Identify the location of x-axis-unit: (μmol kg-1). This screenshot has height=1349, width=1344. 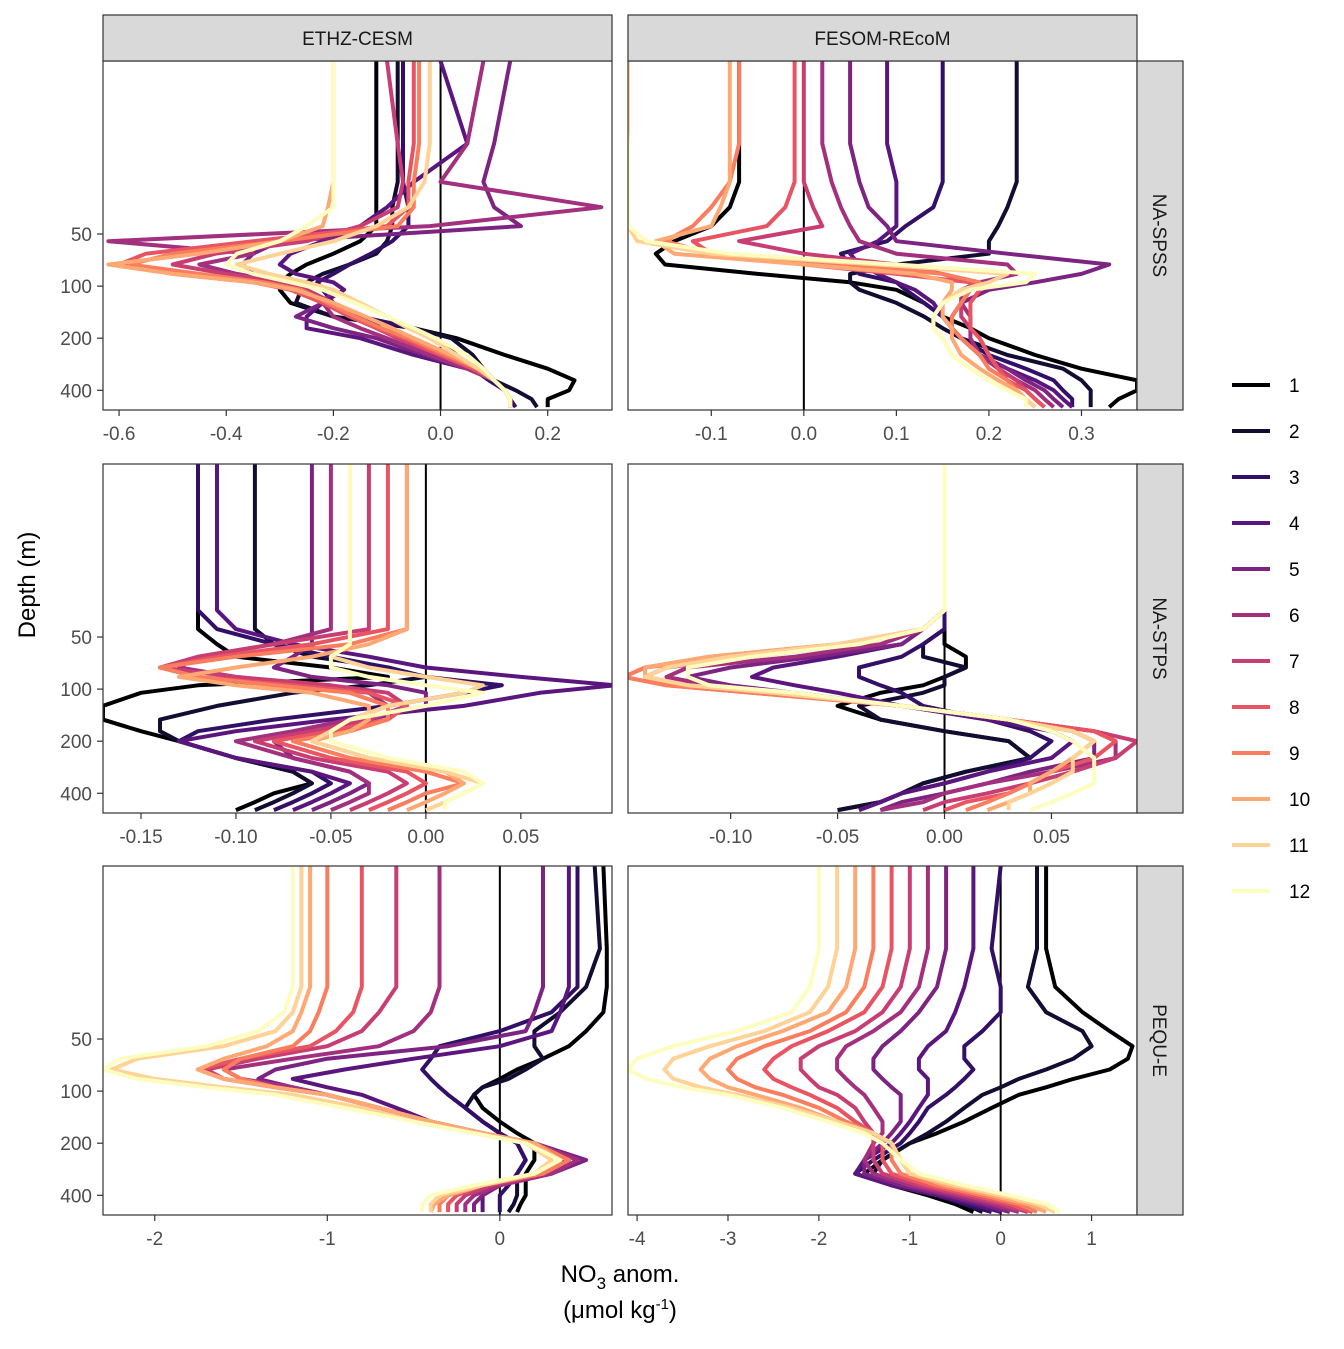
(620, 1310).